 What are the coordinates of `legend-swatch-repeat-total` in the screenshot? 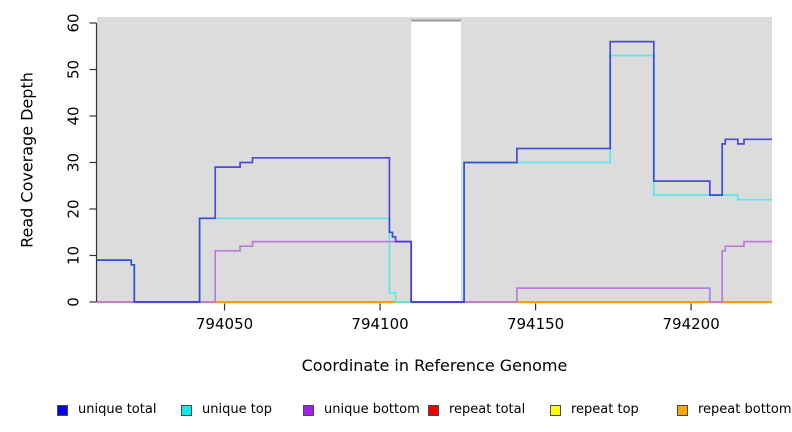 It's located at (433, 410).